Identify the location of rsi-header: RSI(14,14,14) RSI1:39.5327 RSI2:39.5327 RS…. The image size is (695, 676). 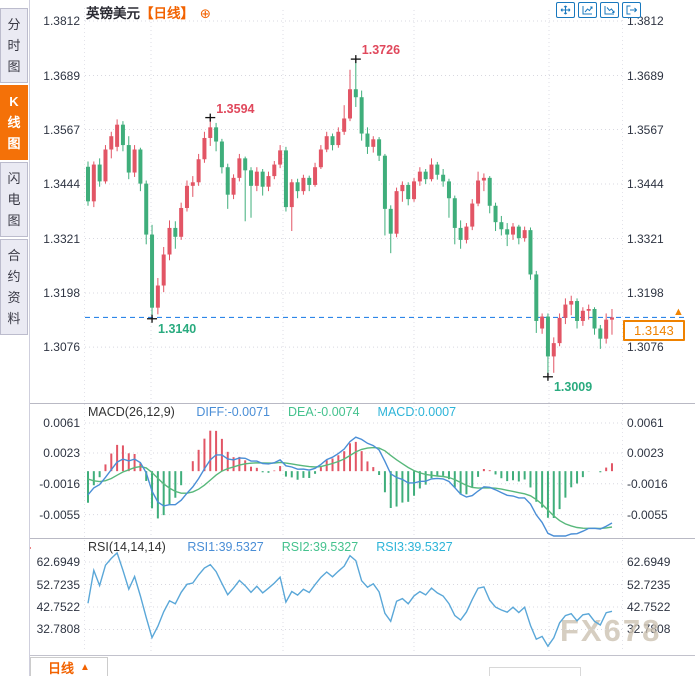
(275, 547).